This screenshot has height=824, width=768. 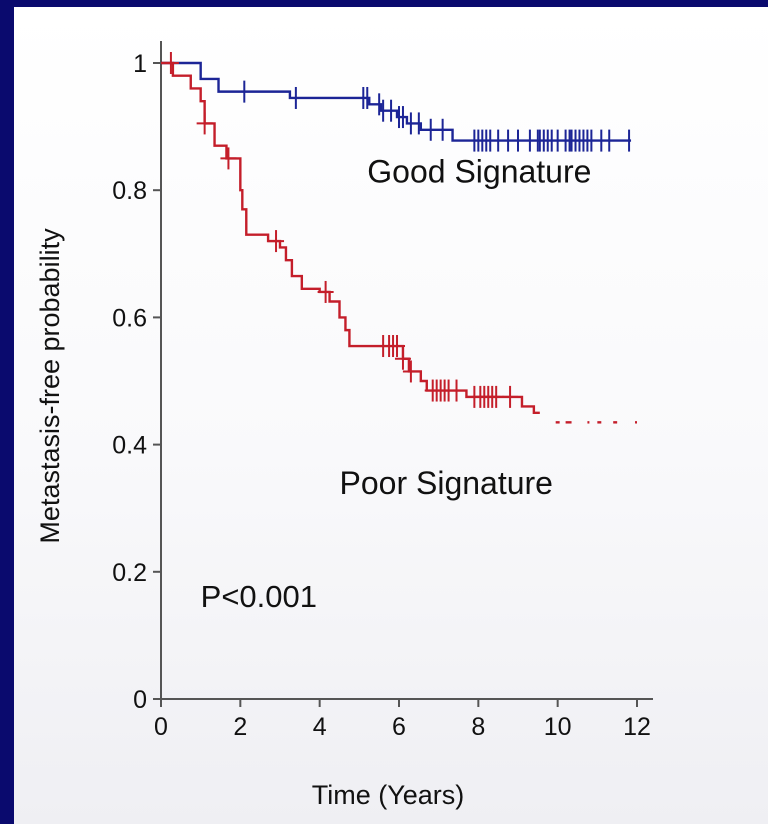 I want to click on y-tick-label: 0.4, so click(x=129, y=446).